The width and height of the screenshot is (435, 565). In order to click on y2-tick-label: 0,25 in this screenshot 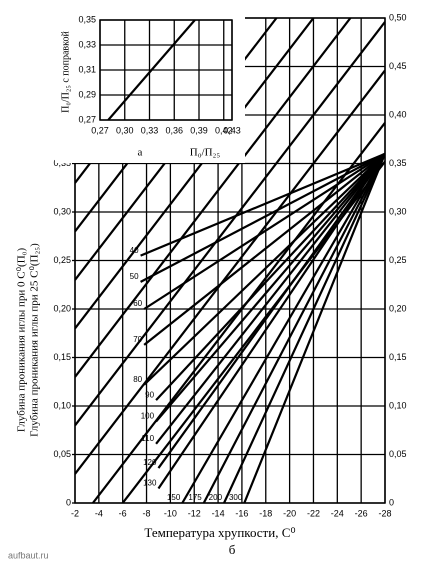, I will do `click(398, 260)`.